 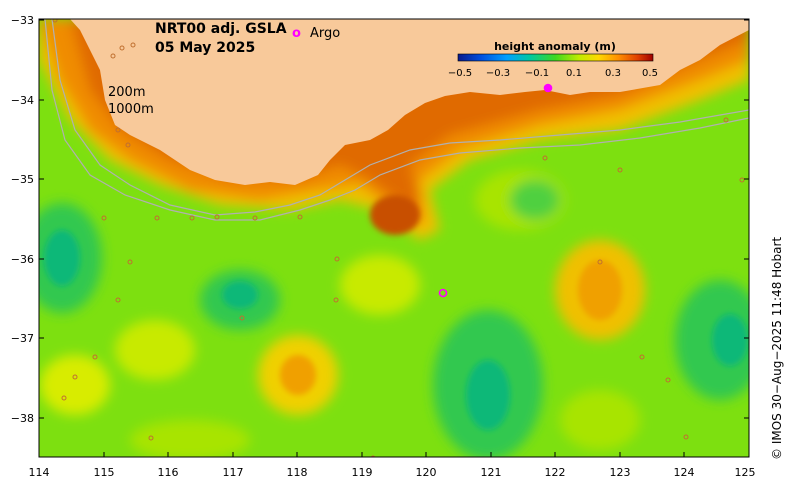 What do you see at coordinates (537, 73) in the screenshot?
I see `colorbar-tick: −0.1` at bounding box center [537, 73].